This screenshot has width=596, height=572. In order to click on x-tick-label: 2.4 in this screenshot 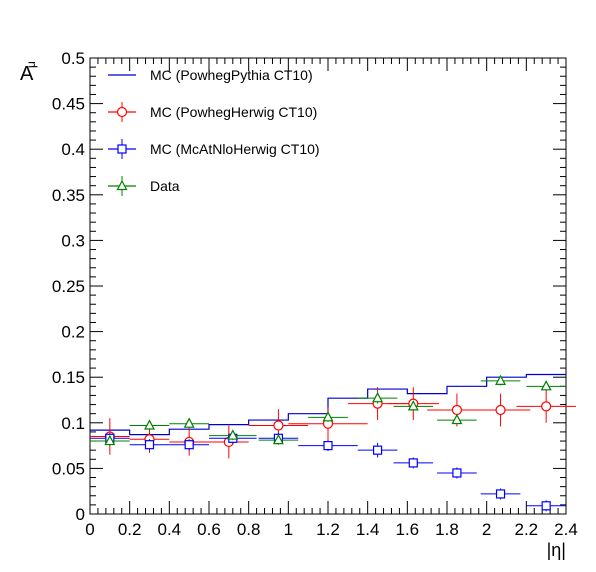, I will do `click(566, 529)`.